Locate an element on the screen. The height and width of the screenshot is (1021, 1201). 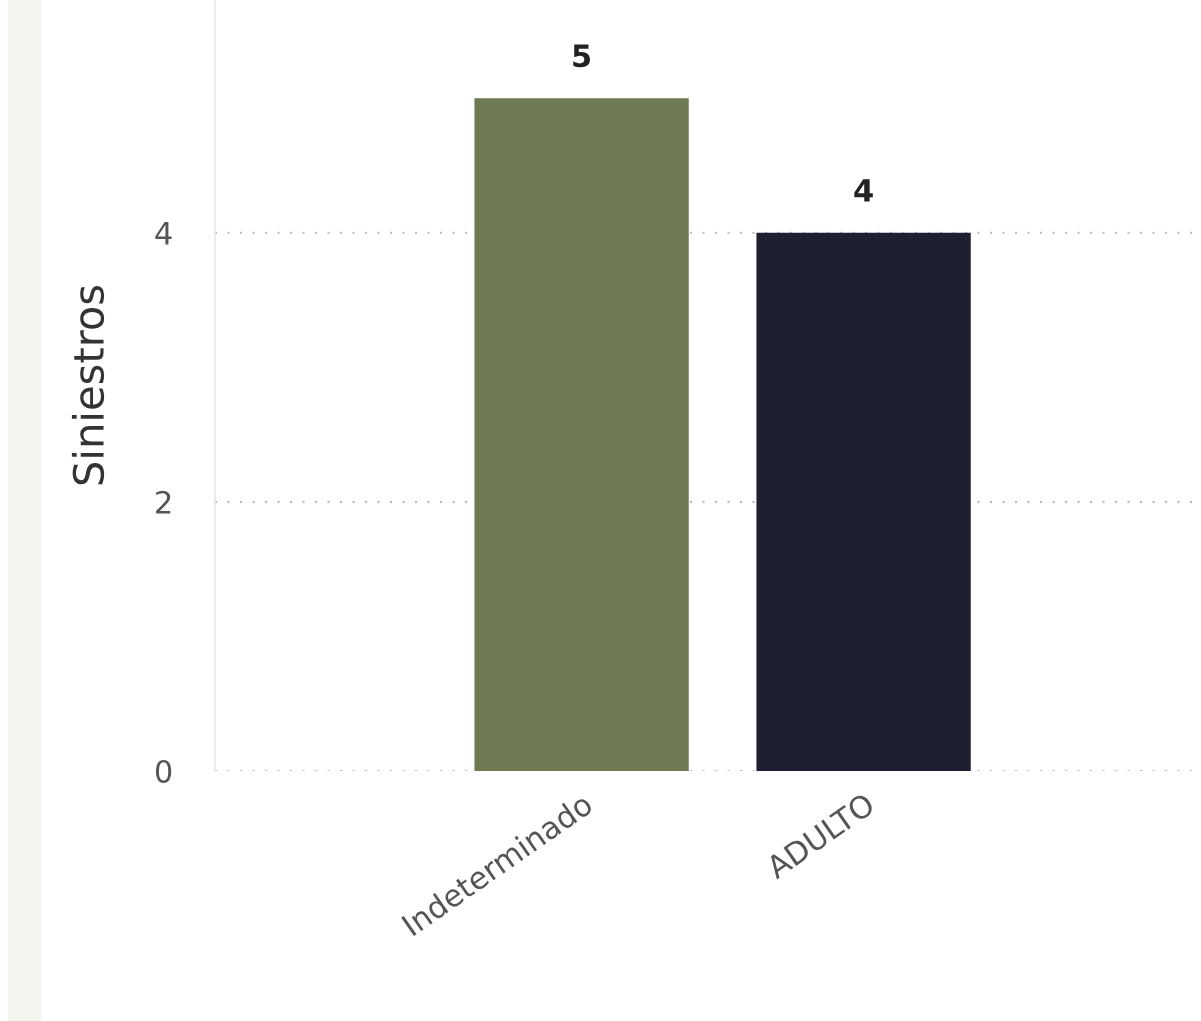
y-axis-title: Siniestros is located at coordinates (88, 385).